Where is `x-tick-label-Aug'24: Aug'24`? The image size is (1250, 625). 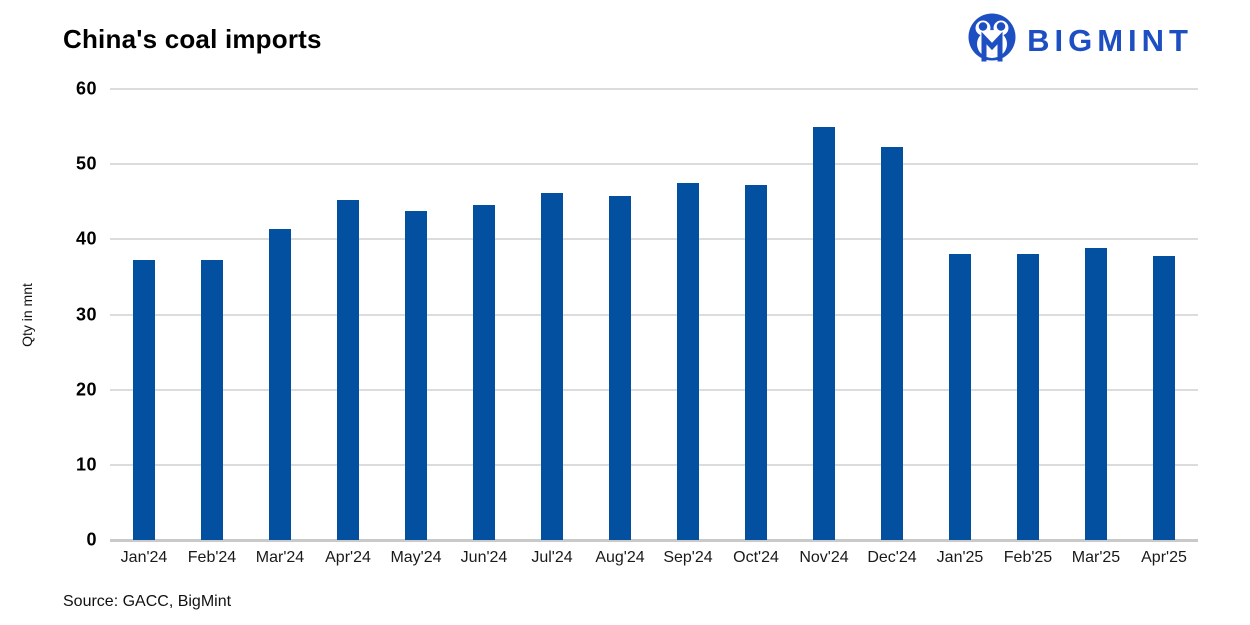 x-tick-label-Aug'24: Aug'24 is located at coordinates (620, 557).